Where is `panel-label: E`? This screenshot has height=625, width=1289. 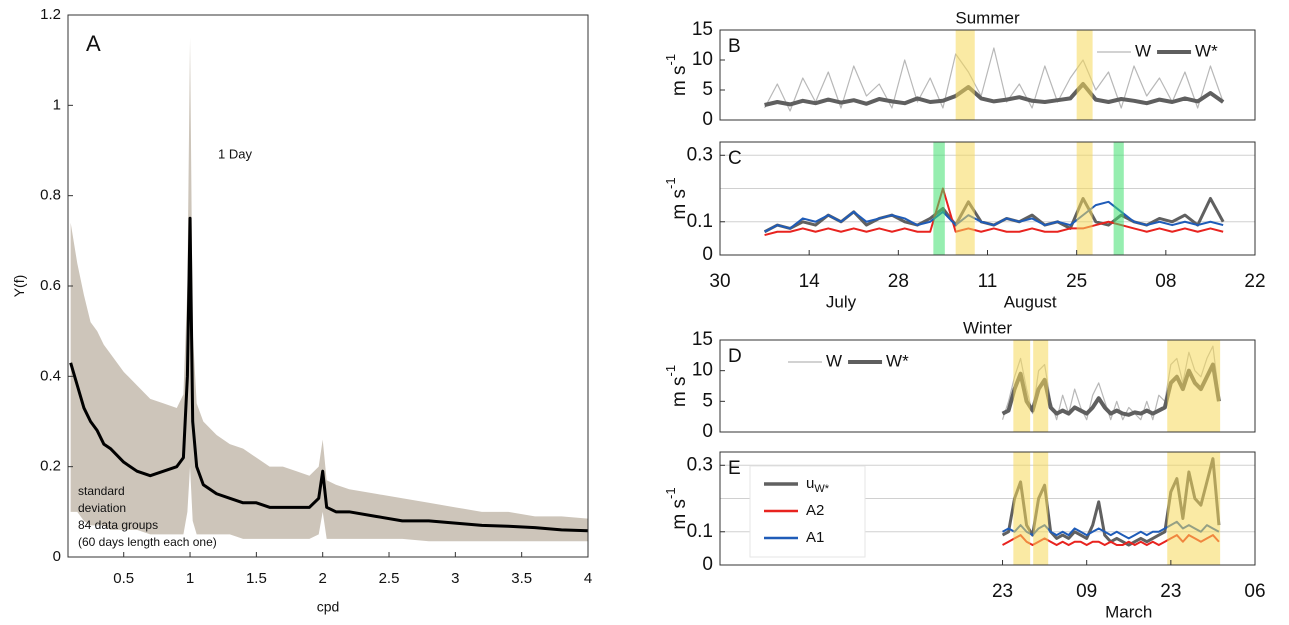
panel-label: E is located at coordinates (734, 468).